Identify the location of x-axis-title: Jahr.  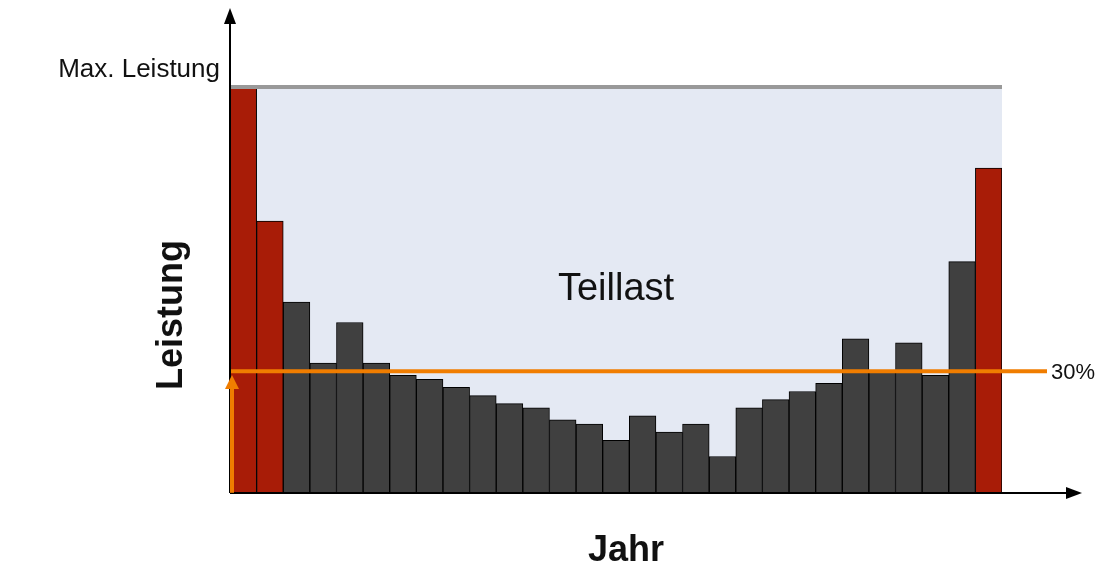
(626, 548).